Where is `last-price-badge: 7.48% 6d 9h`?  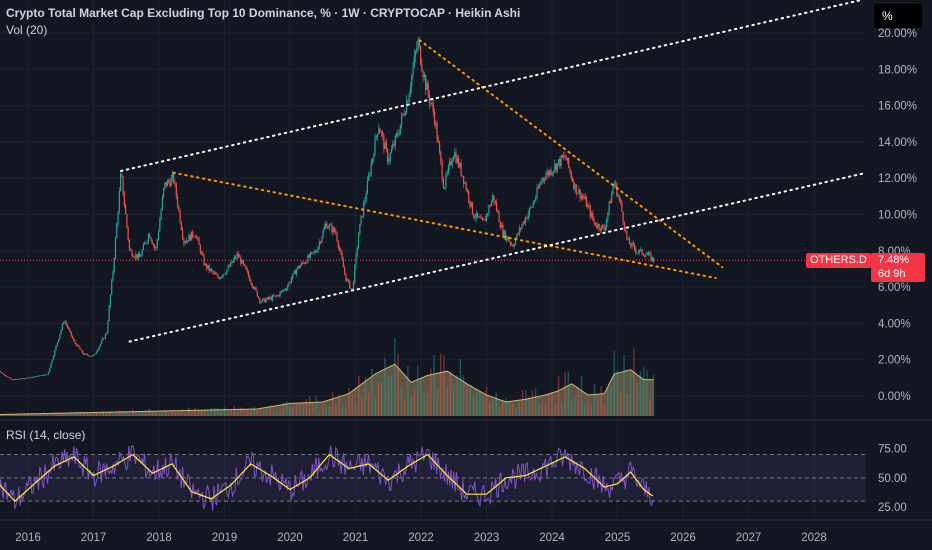
last-price-badge: 7.48% 6d 9h is located at coordinates (898, 267).